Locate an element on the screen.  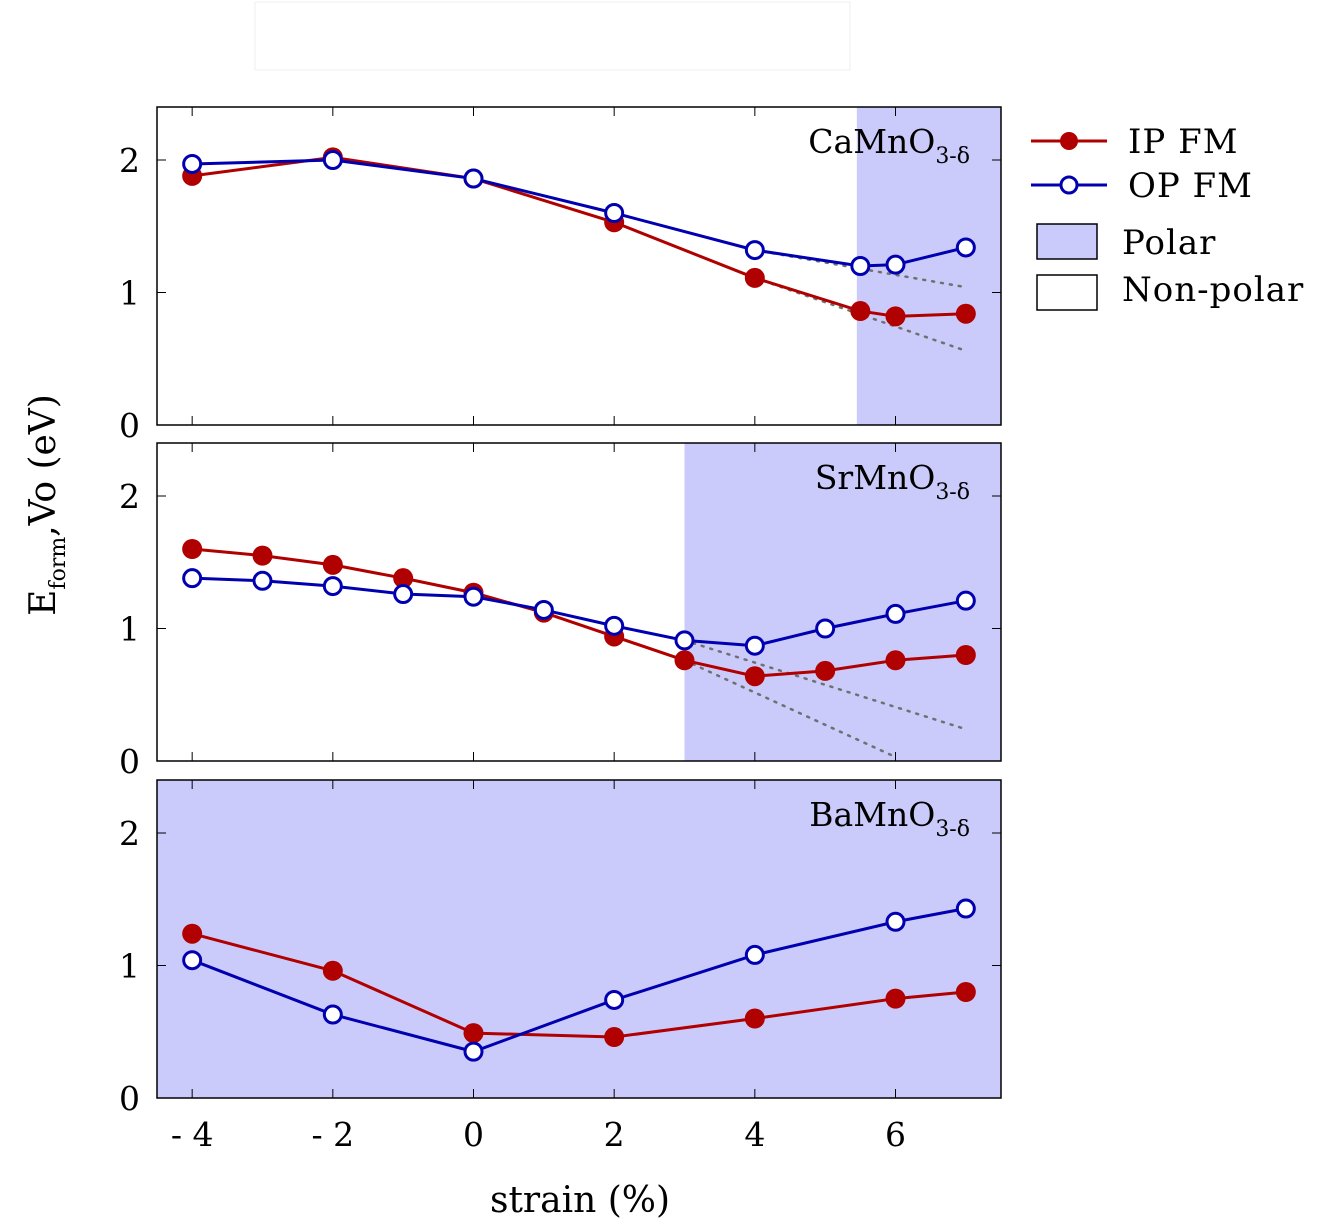
x-tick-label: 4 is located at coordinates (754, 1134).